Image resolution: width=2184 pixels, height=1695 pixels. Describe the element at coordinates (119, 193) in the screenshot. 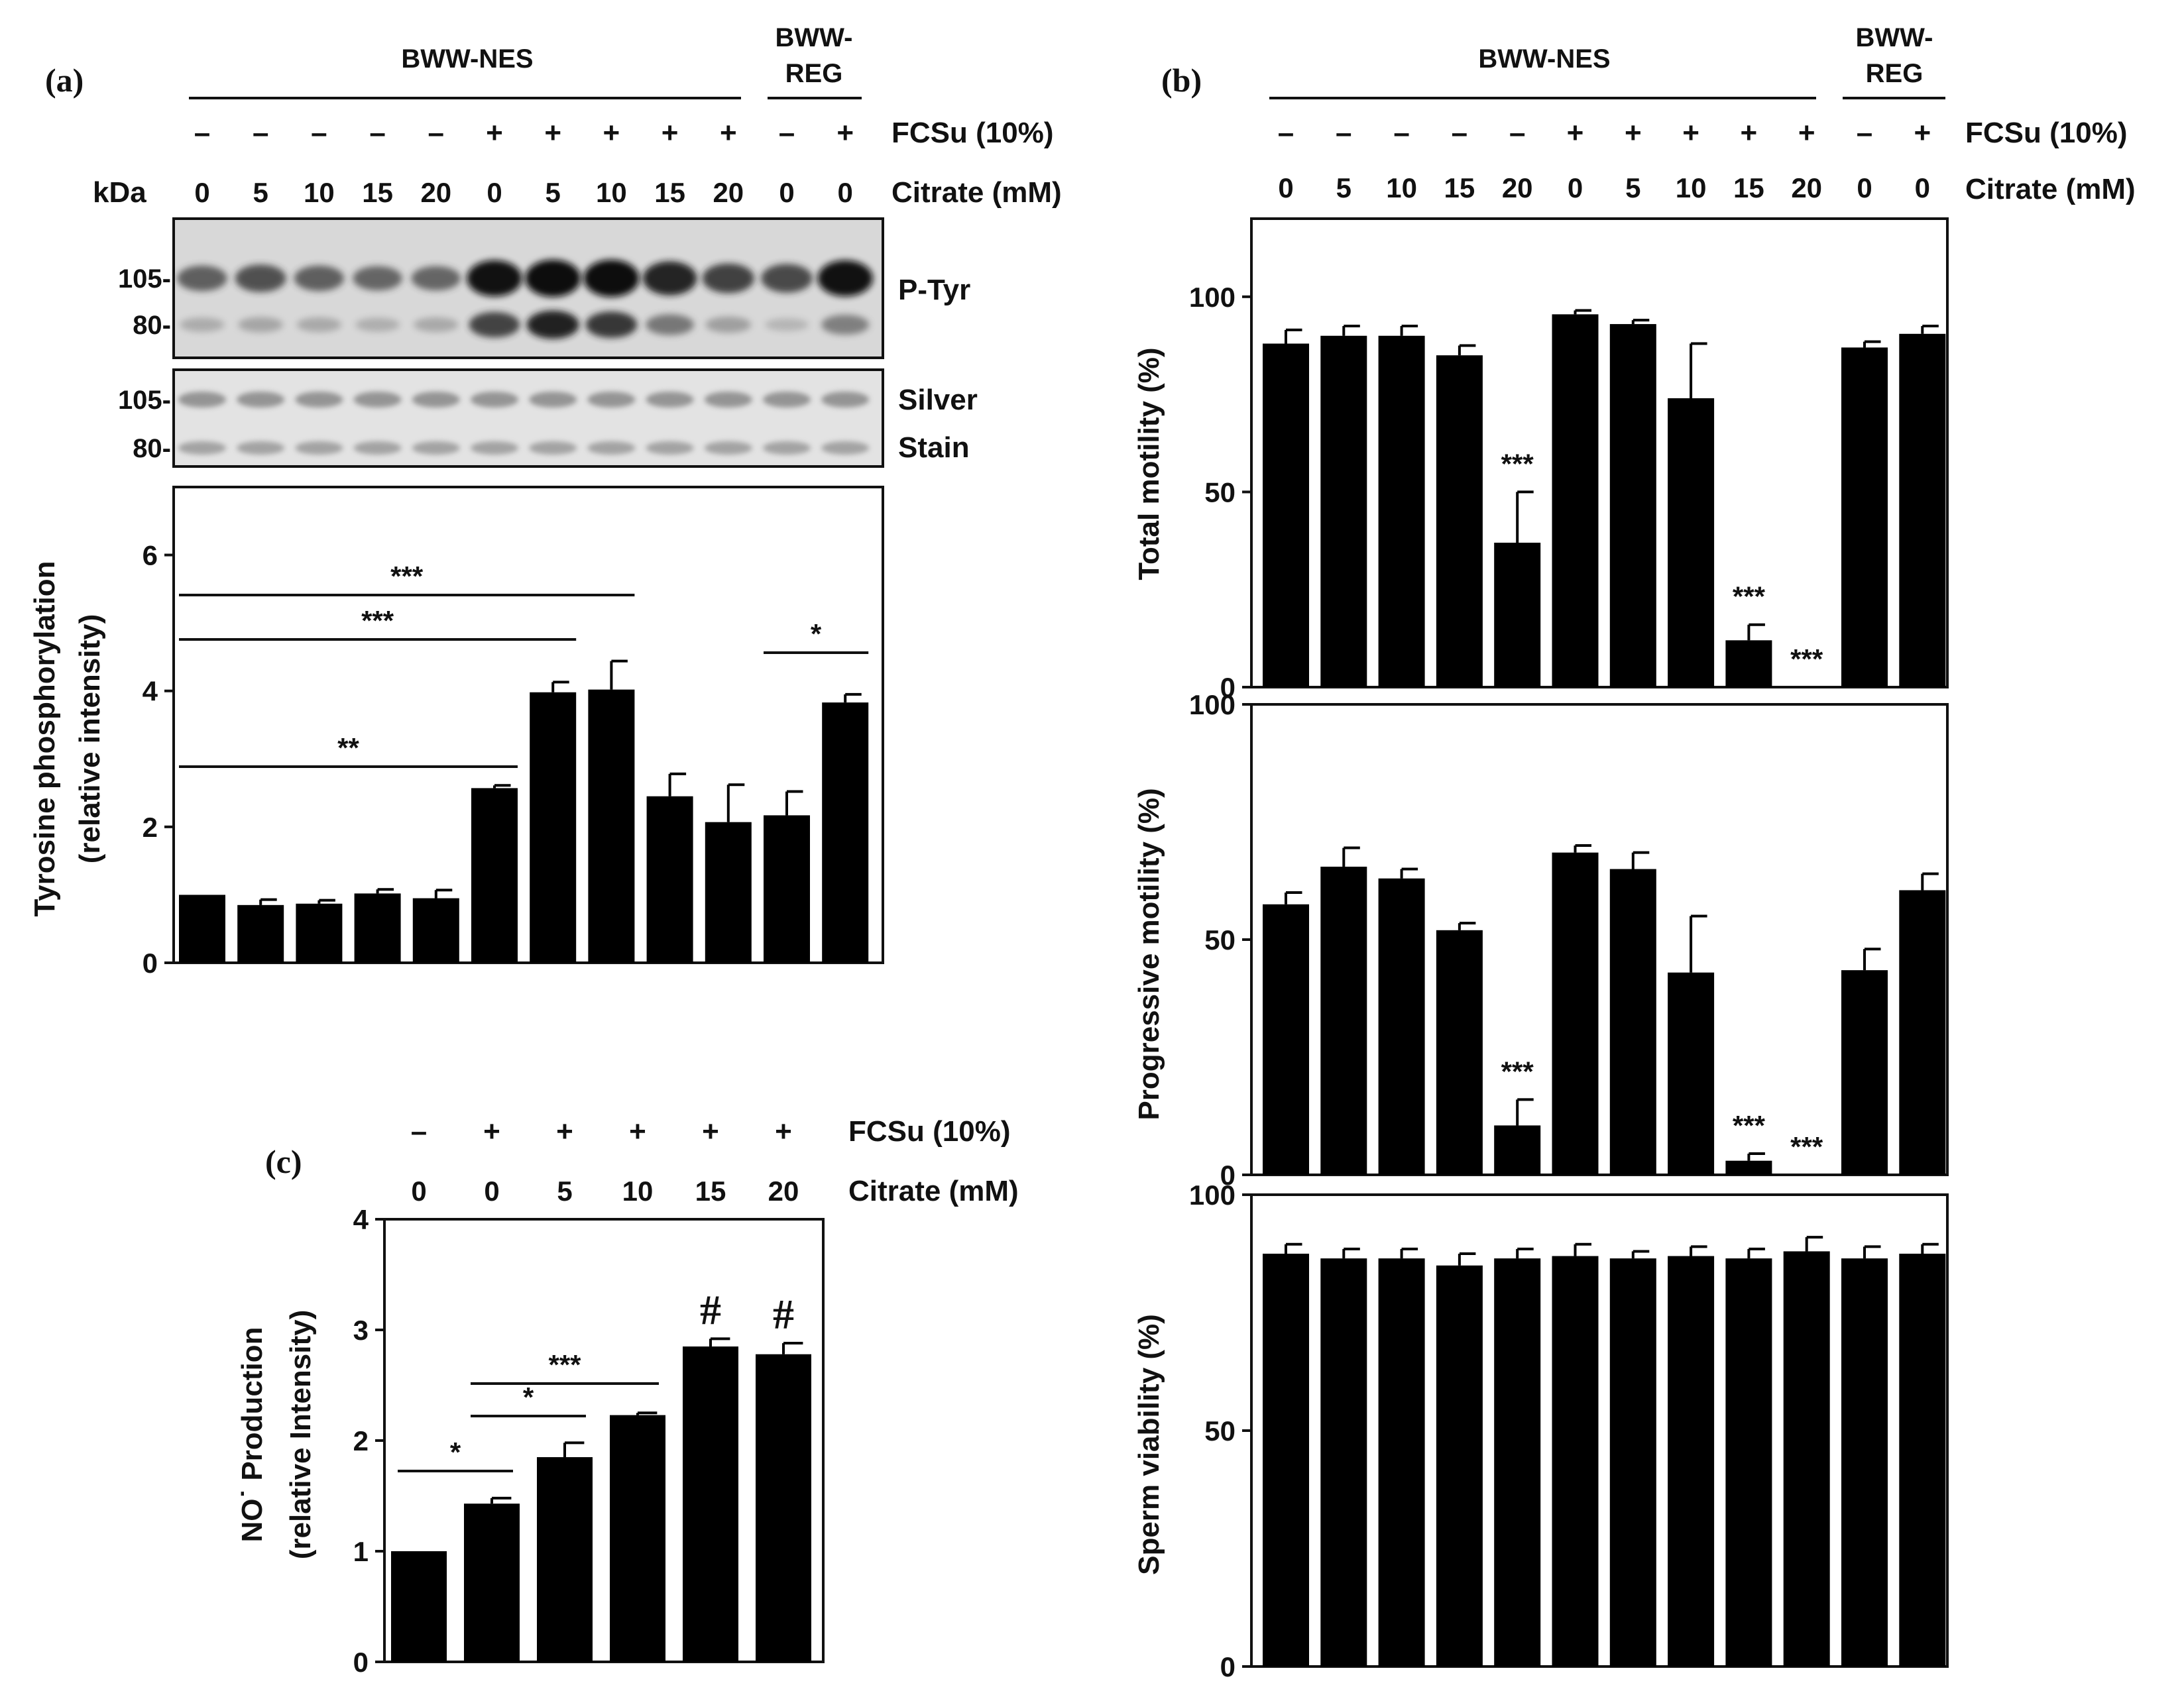

I see `kda-label: kDa` at that location.